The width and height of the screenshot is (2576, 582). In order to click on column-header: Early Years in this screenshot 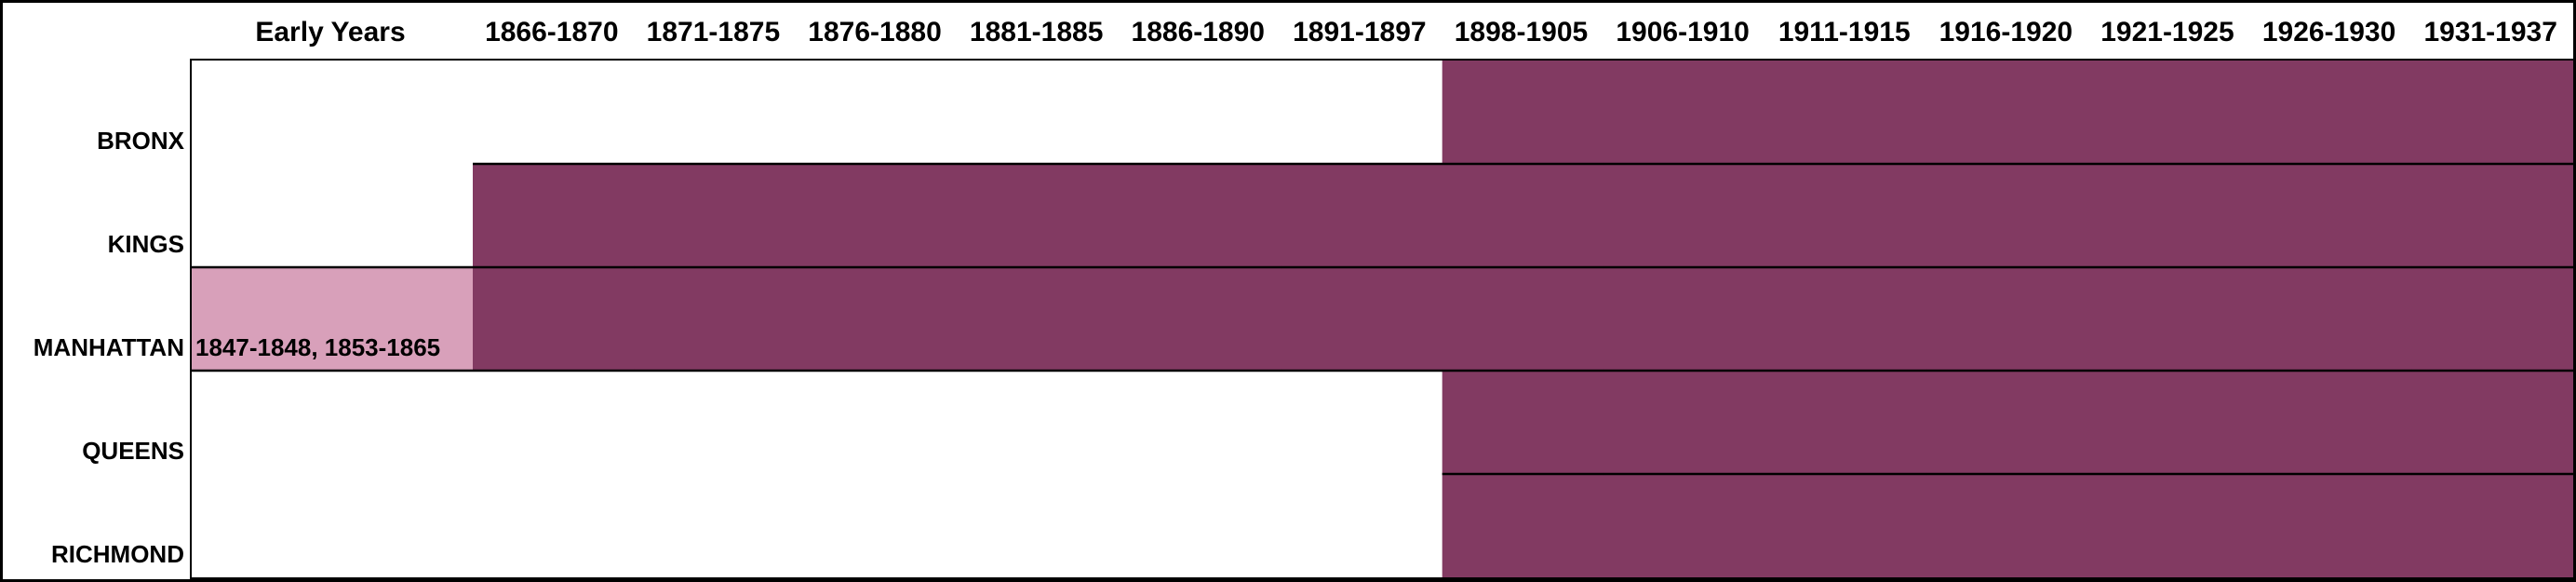, I will do `click(330, 32)`.